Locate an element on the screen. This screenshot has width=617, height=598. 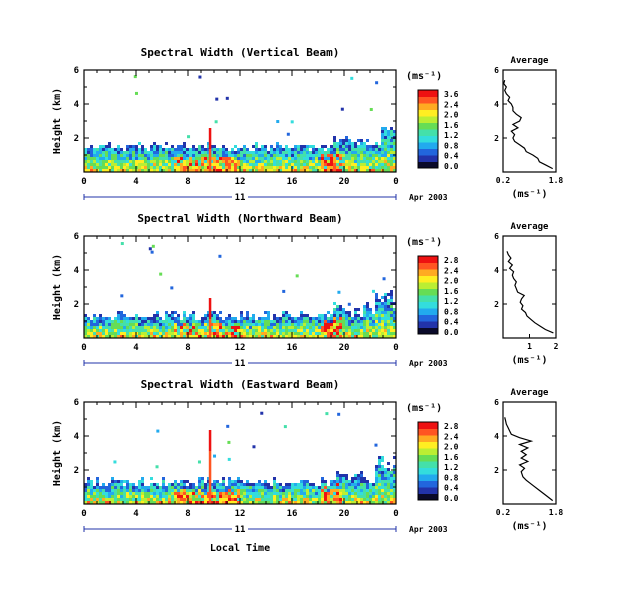
colorbar-label: 2.0 is located at coordinates (451, 447).